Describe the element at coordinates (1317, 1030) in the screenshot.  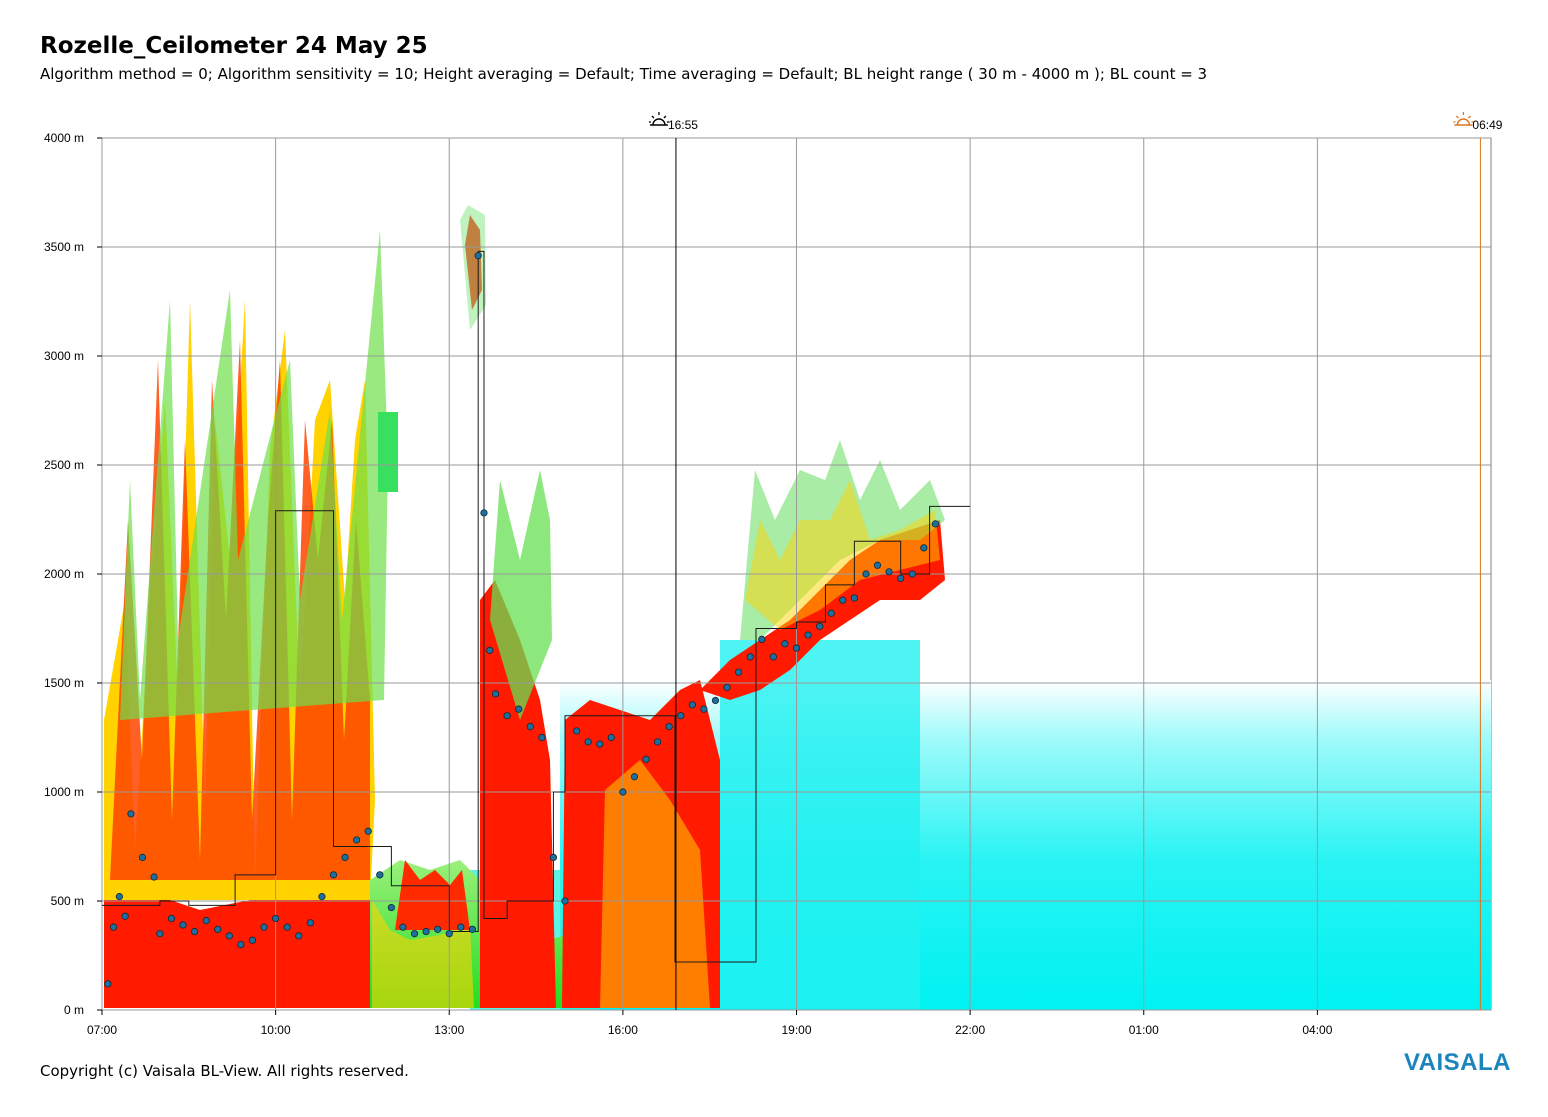
I see `x-tick-label: 04:00` at that location.